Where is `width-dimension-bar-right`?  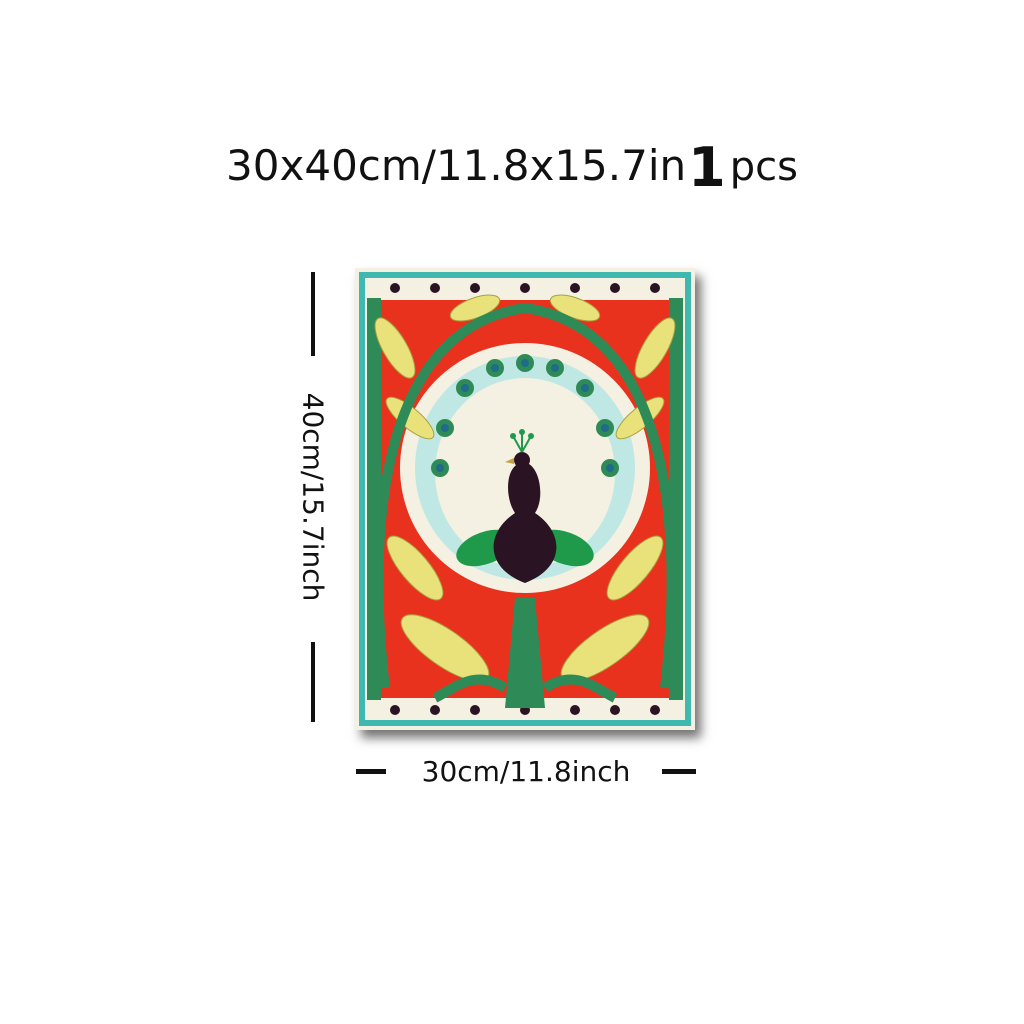
width-dimension-bar-right is located at coordinates (679, 771).